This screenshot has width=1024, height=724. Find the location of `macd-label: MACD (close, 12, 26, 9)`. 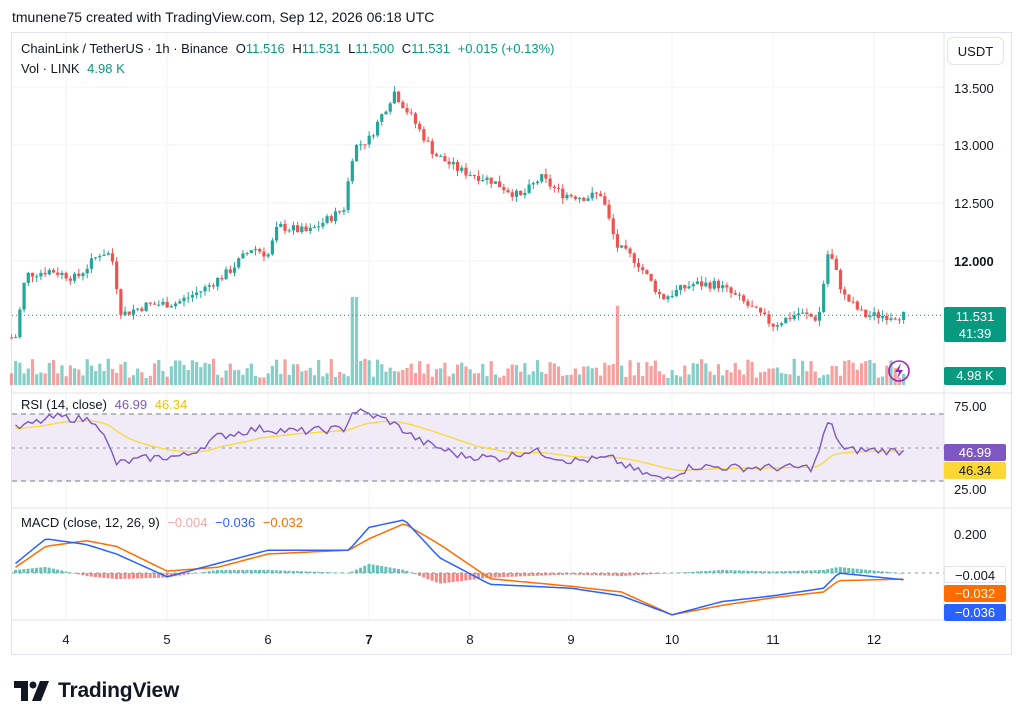

macd-label: MACD (close, 12, 26, 9) is located at coordinates (90, 522).